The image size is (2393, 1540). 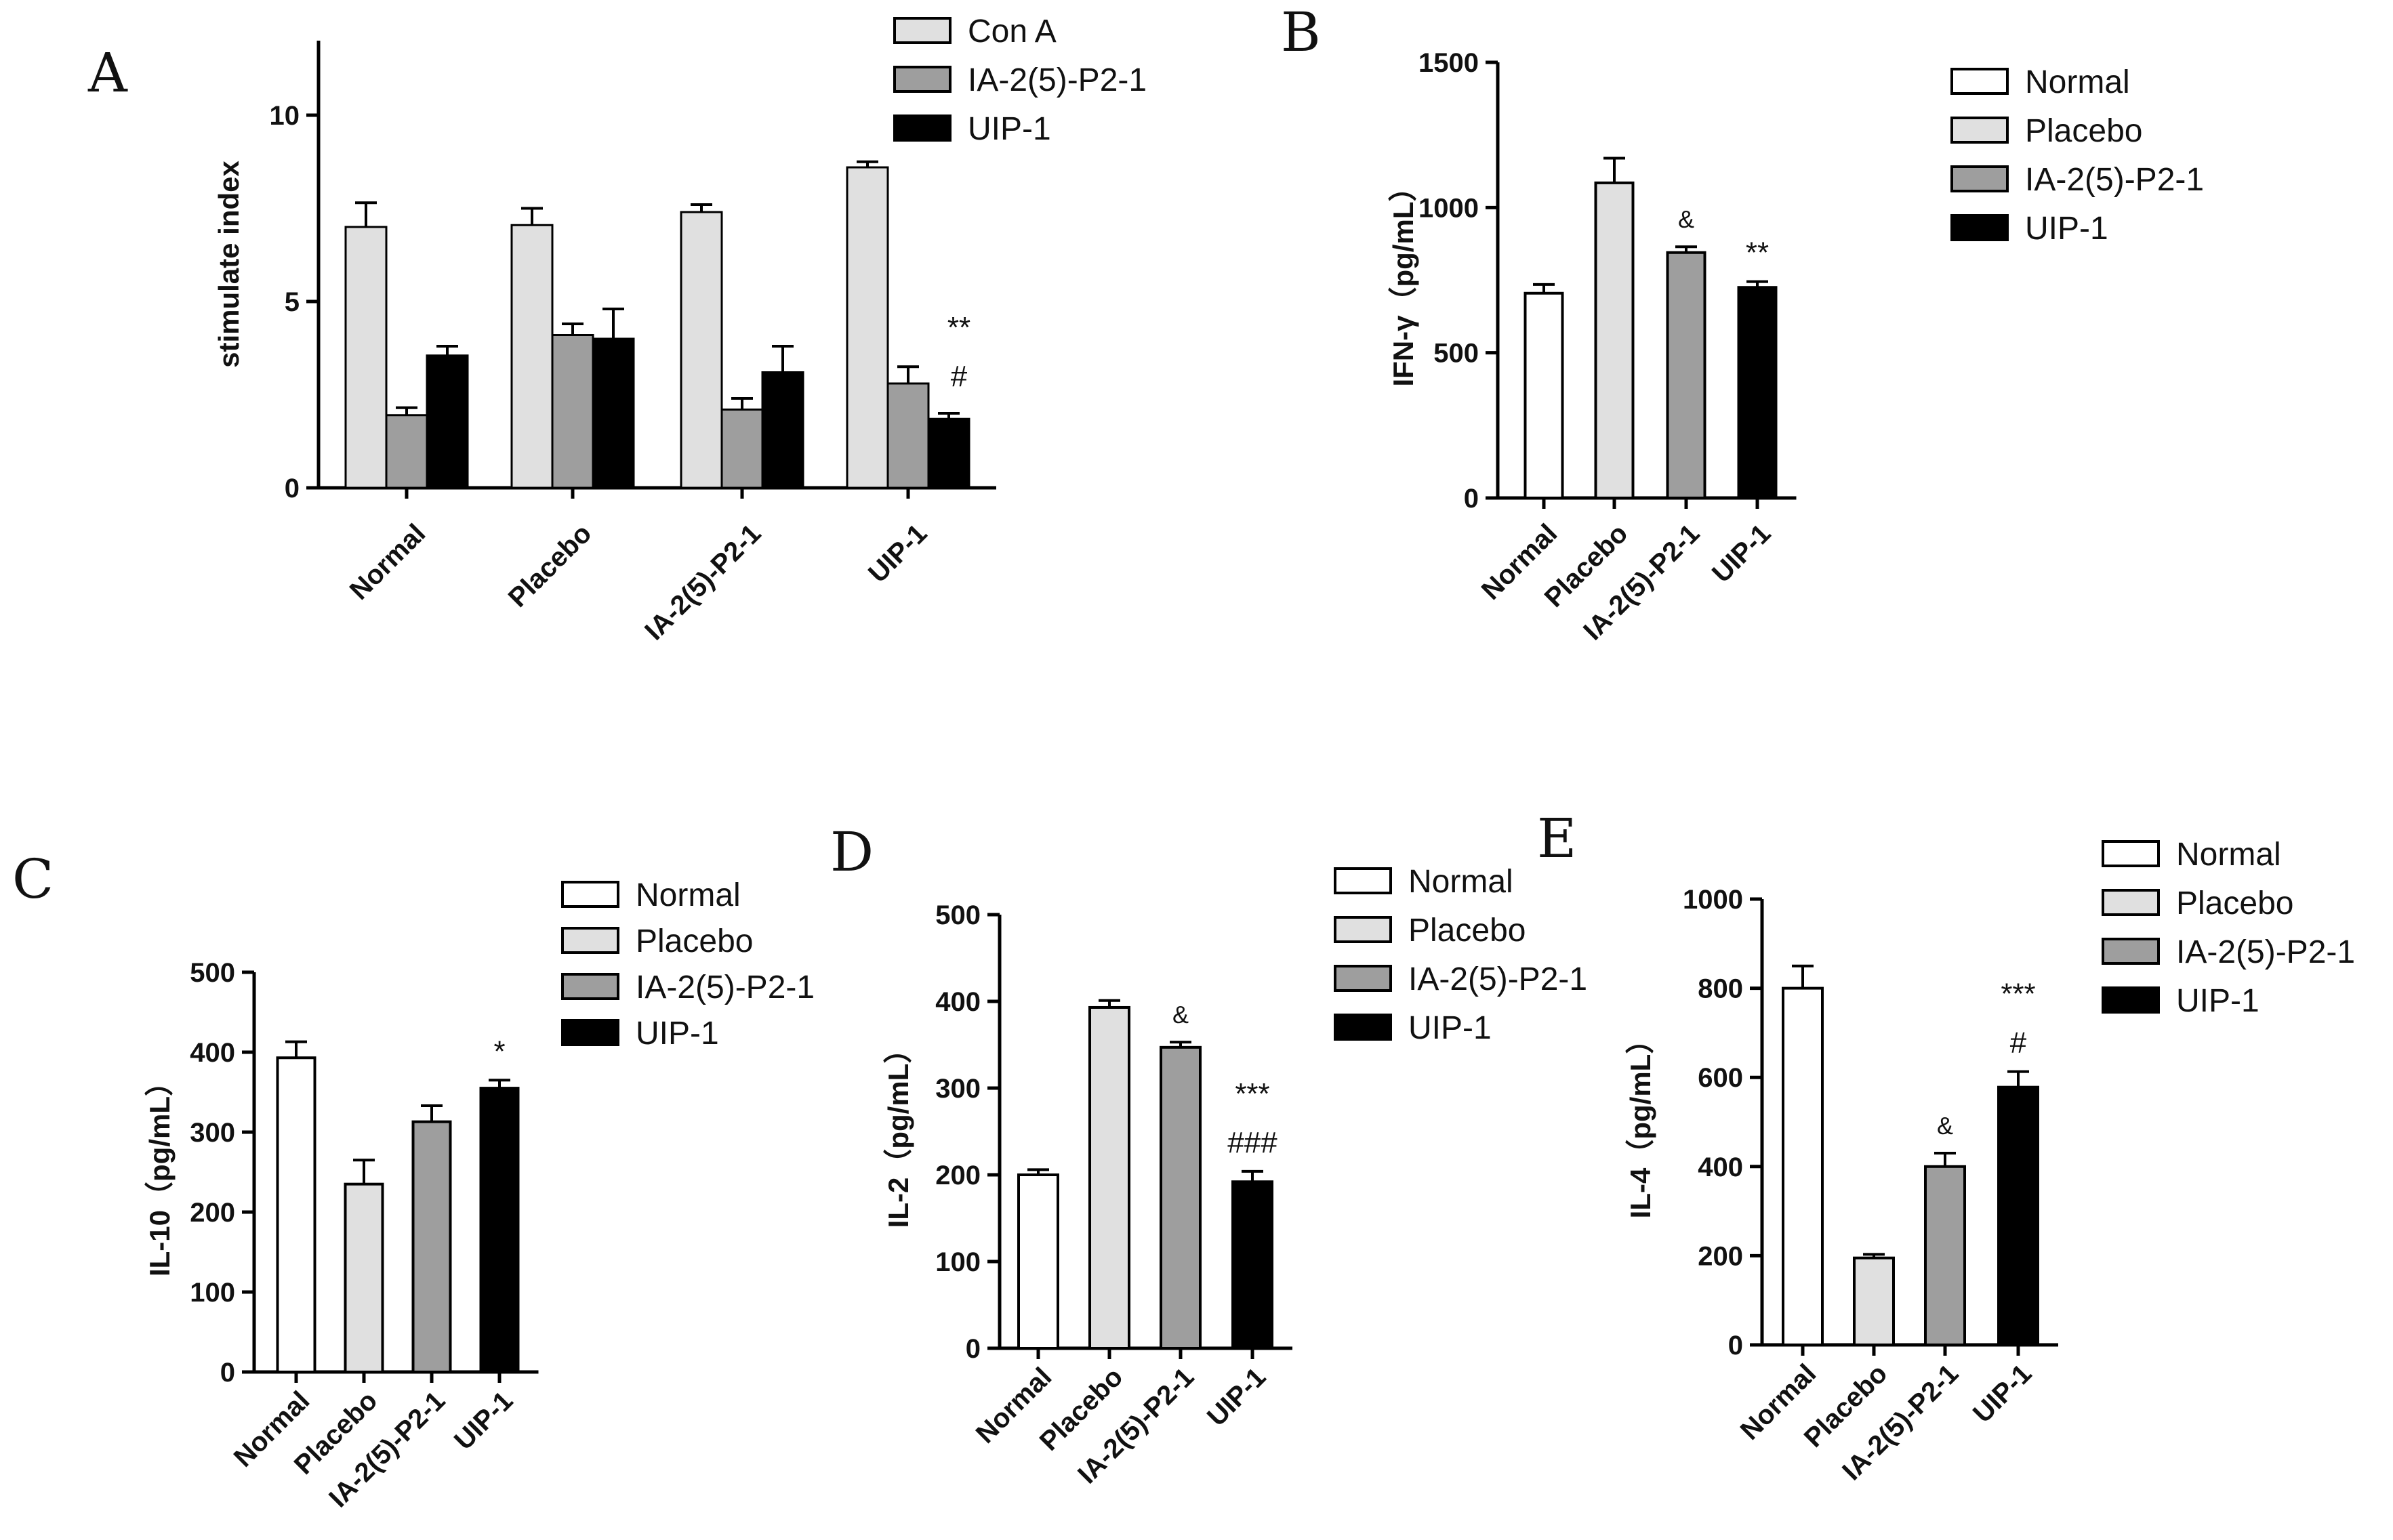 I want to click on x-tick-label-ia-2-5-p2-1: IA-2(5)-P2-1, so click(x=702, y=582).